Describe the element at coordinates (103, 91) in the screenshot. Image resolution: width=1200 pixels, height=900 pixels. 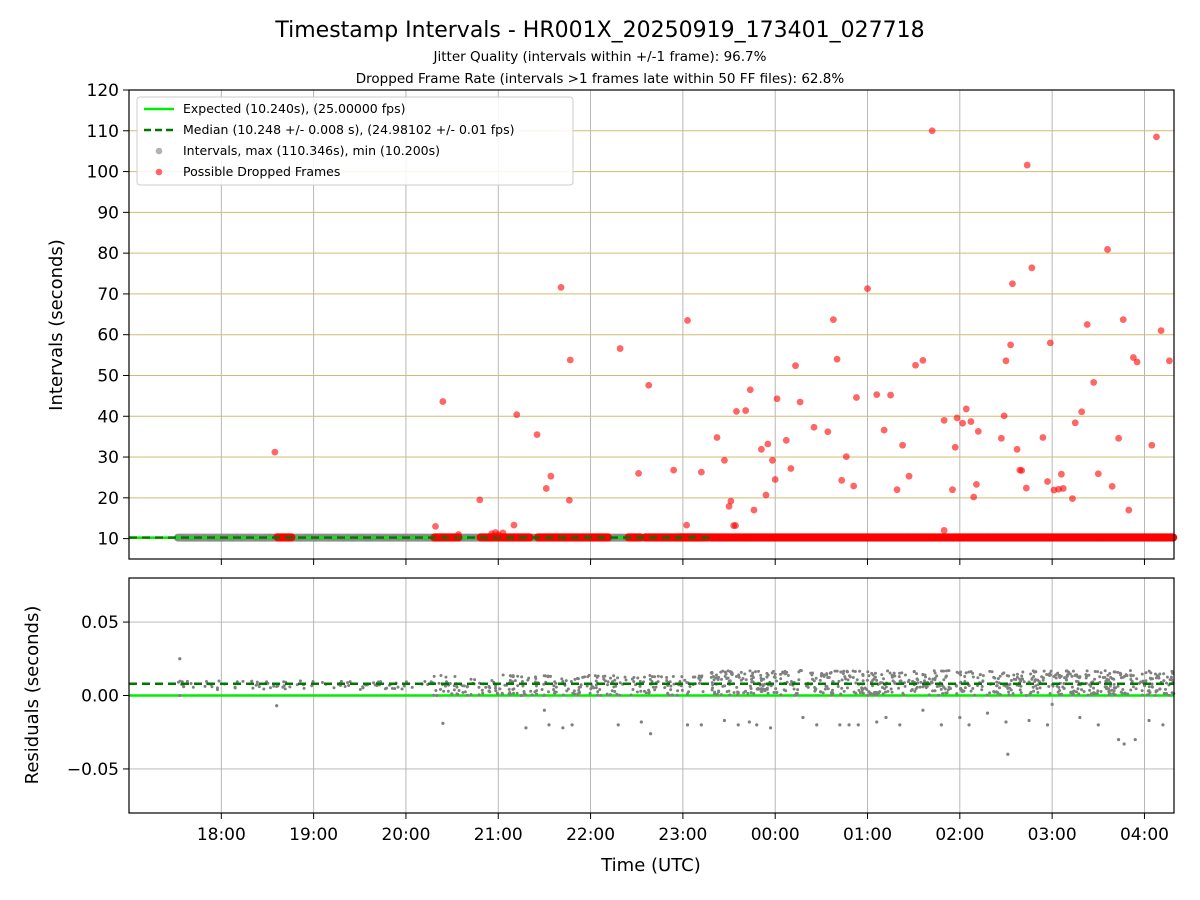
I see `top-ytick-label: 120` at that location.